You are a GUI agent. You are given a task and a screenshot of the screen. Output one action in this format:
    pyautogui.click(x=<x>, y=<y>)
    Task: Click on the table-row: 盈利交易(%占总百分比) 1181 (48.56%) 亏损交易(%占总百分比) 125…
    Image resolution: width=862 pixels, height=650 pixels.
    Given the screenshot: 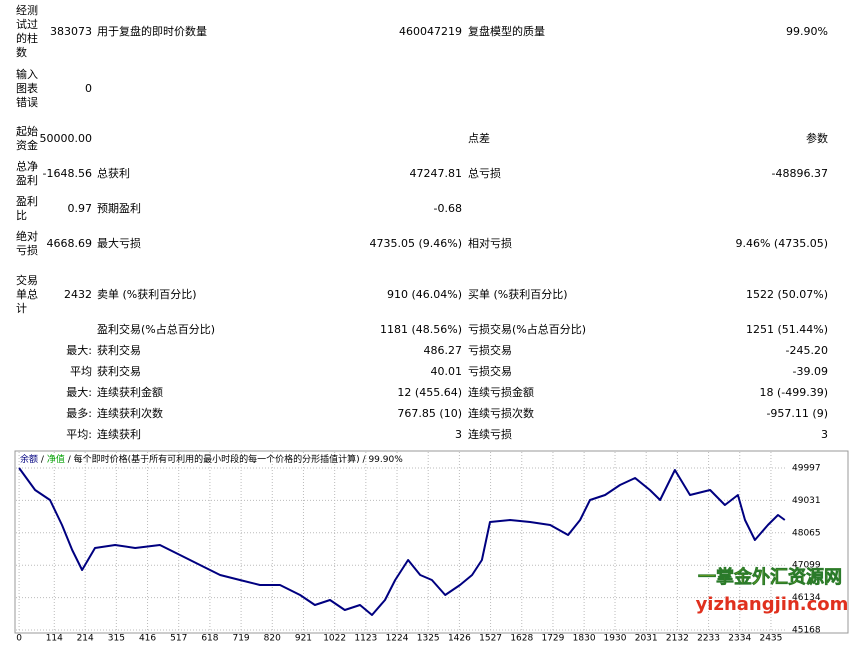 What is the action you would take?
    pyautogui.click(x=431, y=330)
    